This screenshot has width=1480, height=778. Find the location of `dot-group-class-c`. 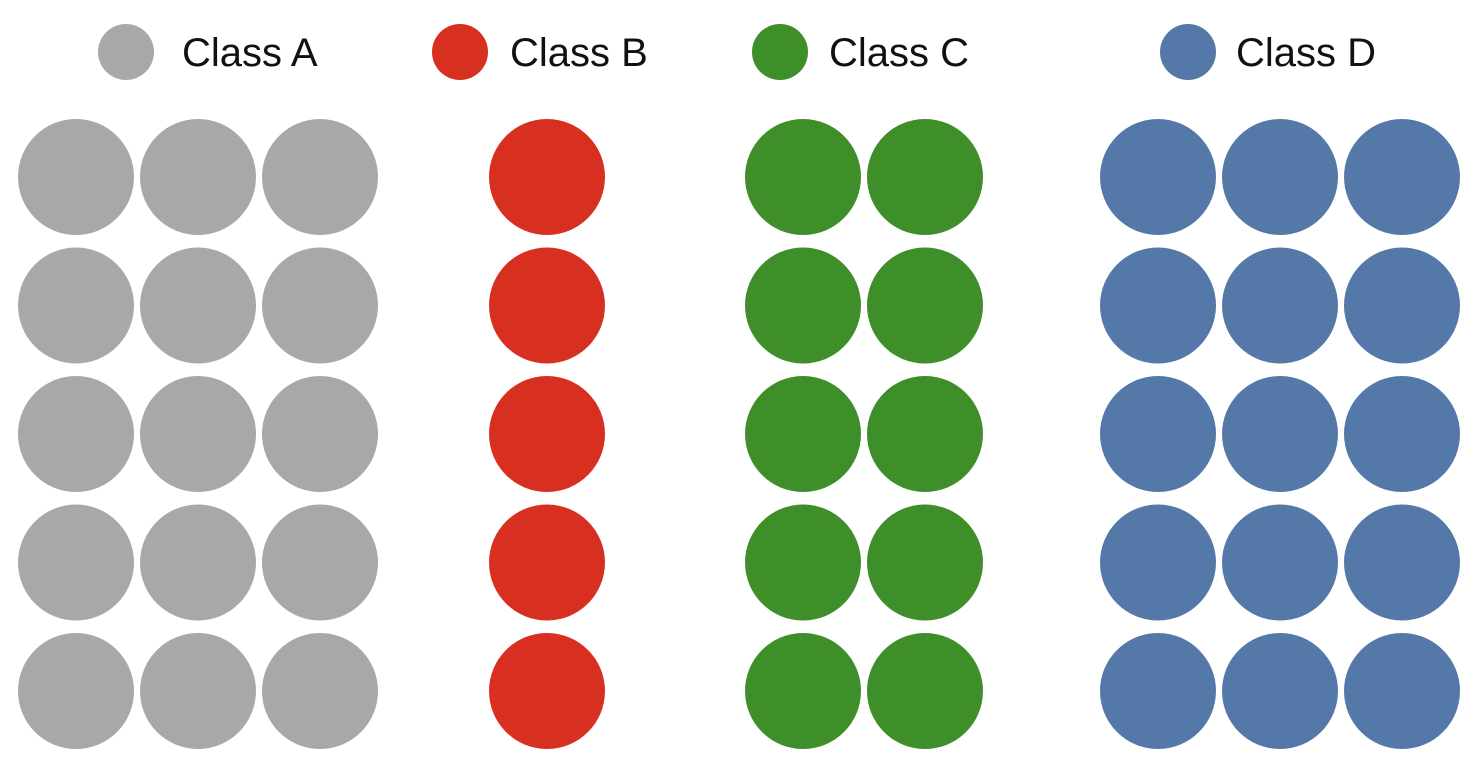

dot-group-class-c is located at coordinates (864, 434).